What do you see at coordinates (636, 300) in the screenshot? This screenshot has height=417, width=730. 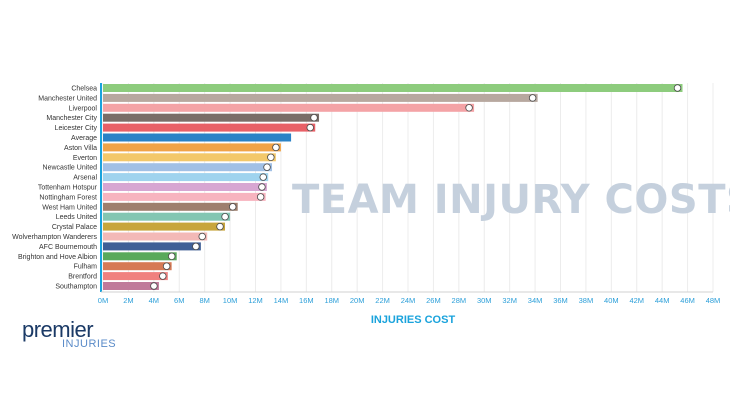 I see `x-tick-label: 42M` at bounding box center [636, 300].